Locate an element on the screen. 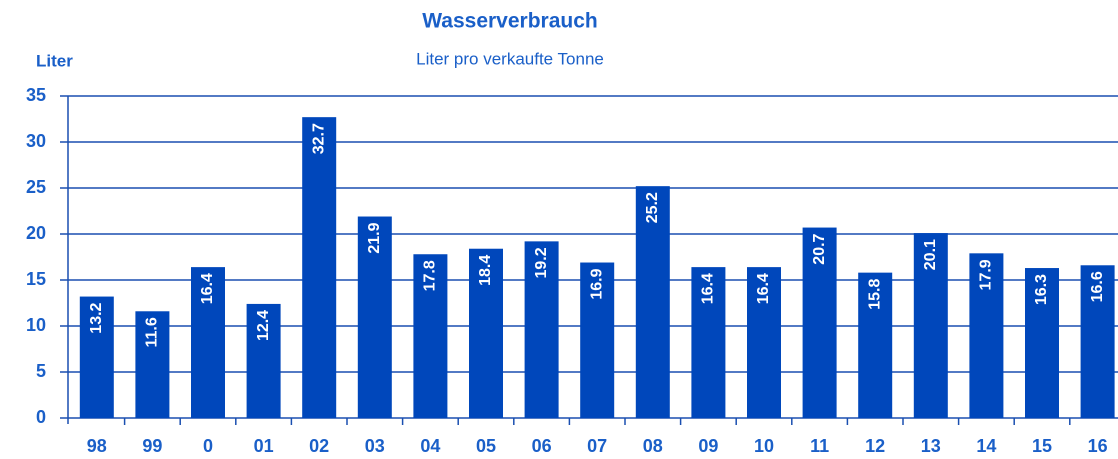 This screenshot has height=459, width=1118. x-tick-label: 07 is located at coordinates (597, 446).